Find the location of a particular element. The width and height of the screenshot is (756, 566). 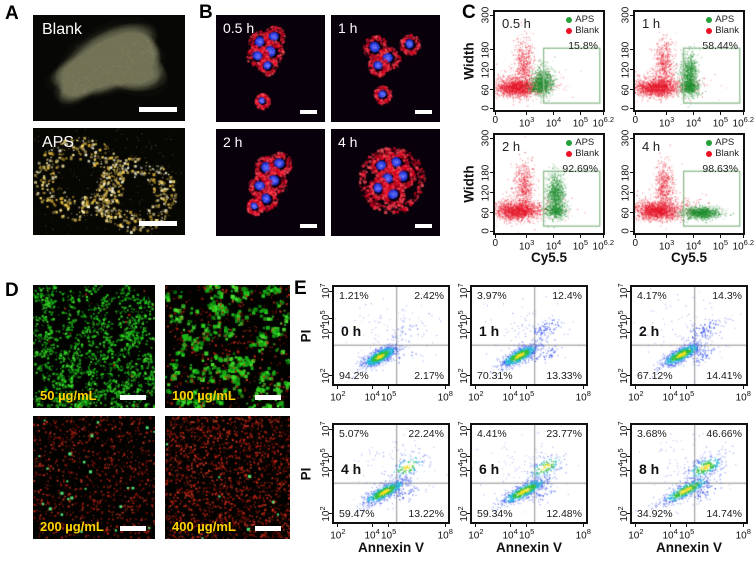

y-axis-ticks: 300 180 120 60 0 is located at coordinates (485, 182).